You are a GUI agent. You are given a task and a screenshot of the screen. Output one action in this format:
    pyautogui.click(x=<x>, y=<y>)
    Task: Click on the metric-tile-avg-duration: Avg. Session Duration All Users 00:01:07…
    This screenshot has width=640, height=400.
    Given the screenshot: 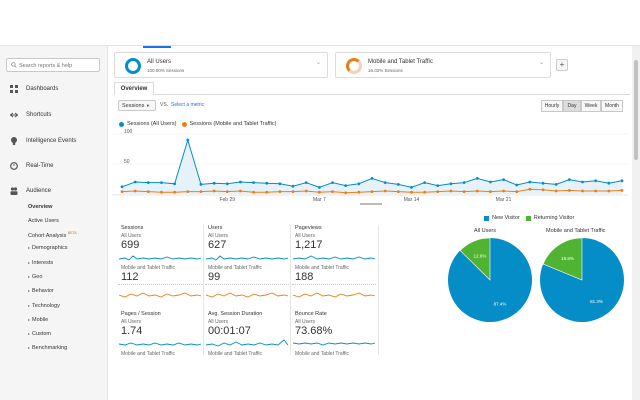 What is the action you would take?
    pyautogui.click(x=247, y=336)
    